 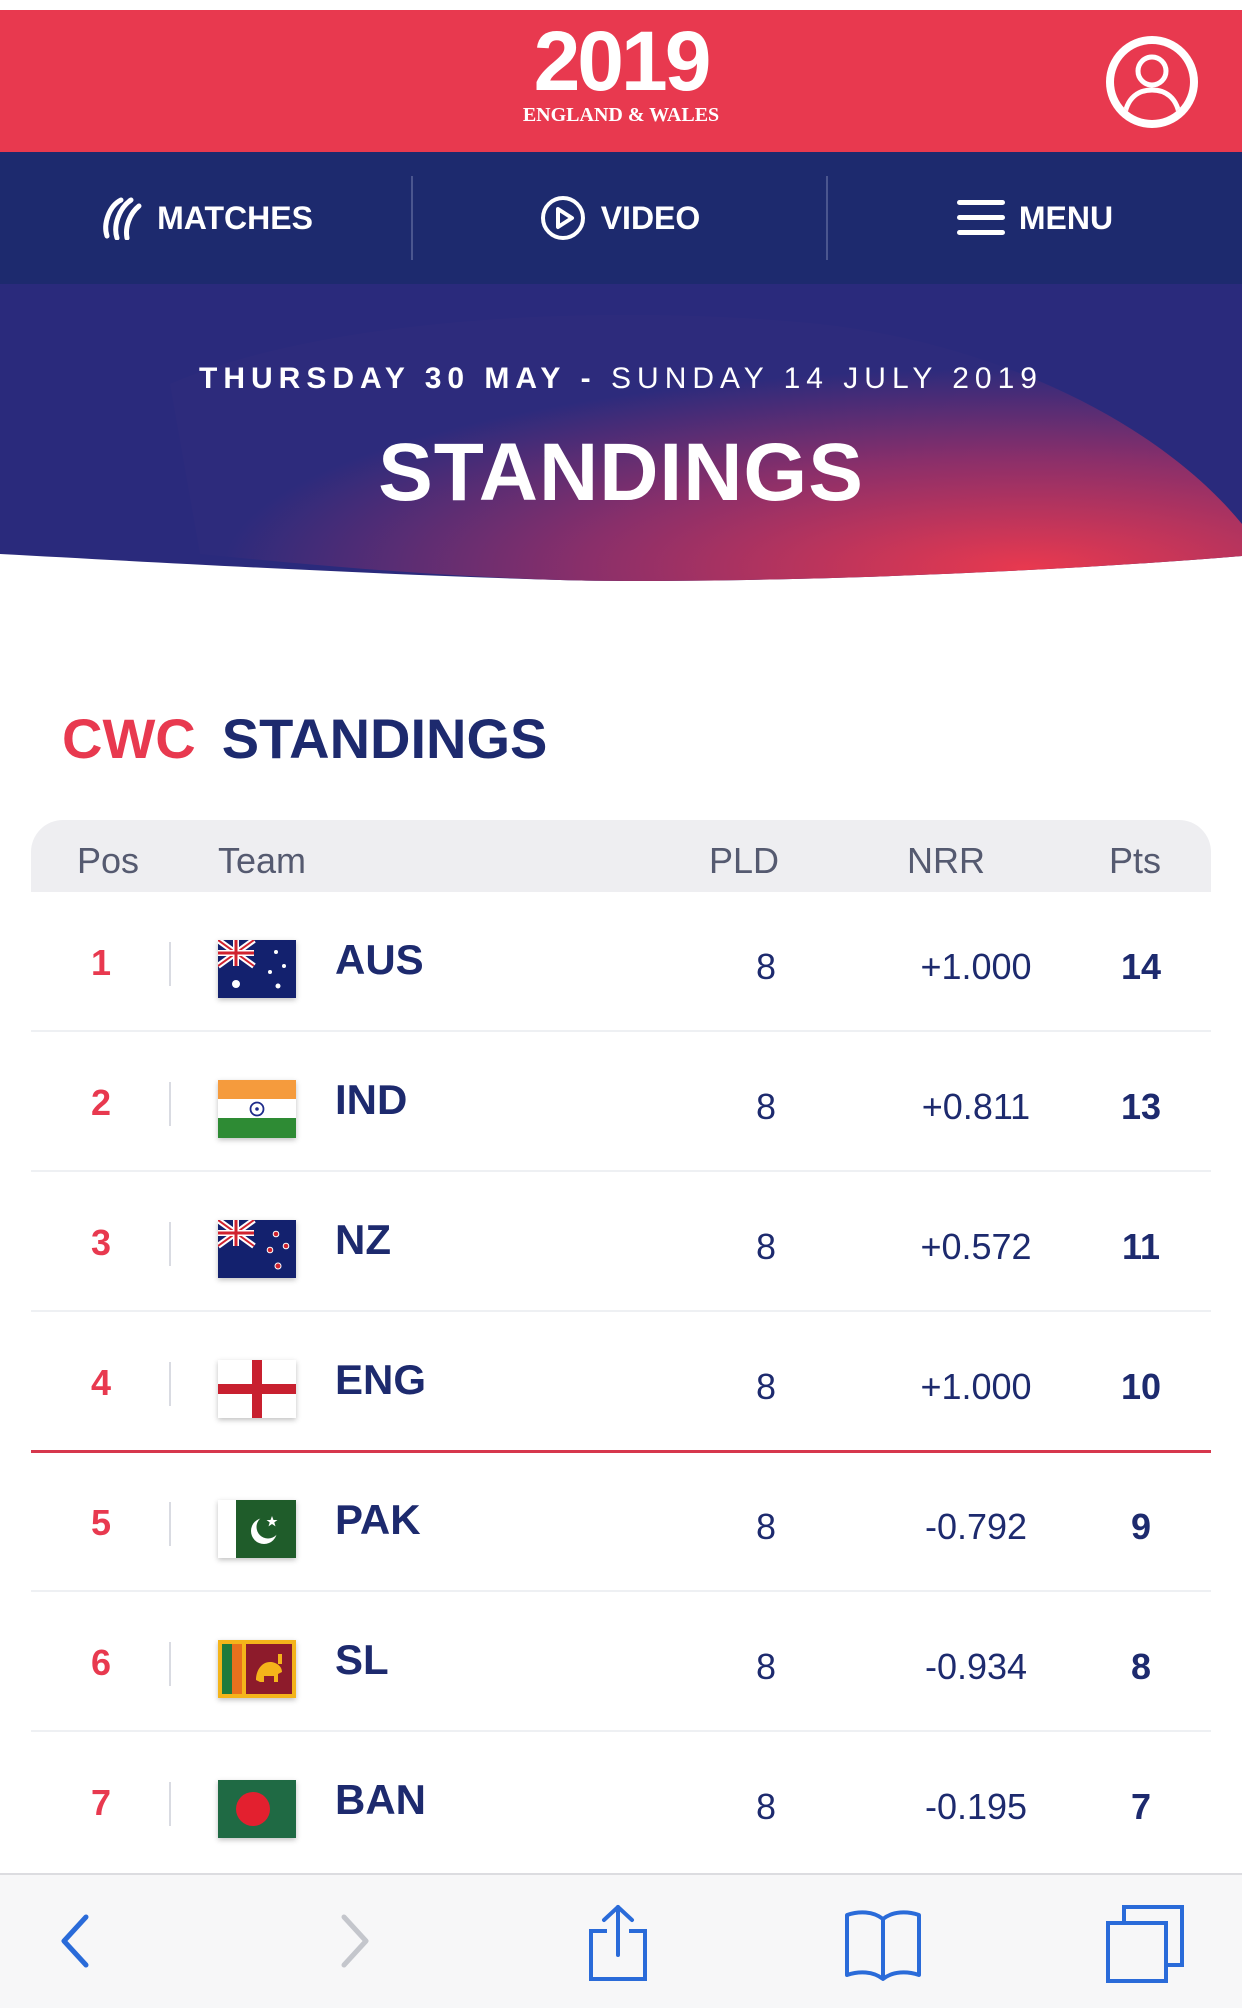 What do you see at coordinates (257, 1809) in the screenshot?
I see `bangladesh-flag-icon` at bounding box center [257, 1809].